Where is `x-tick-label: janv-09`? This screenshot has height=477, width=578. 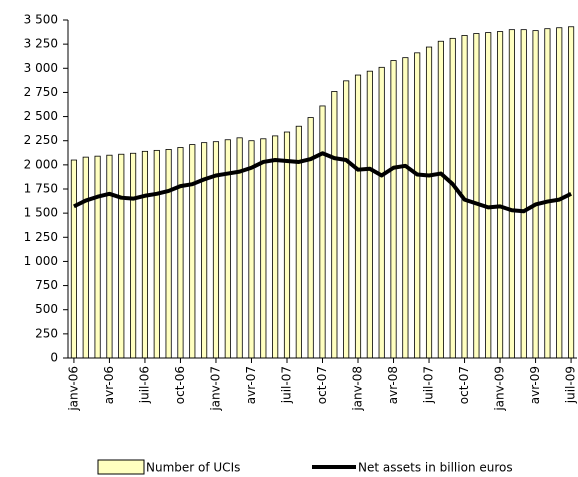 x-tick-label: janv-09 is located at coordinates (500, 389).